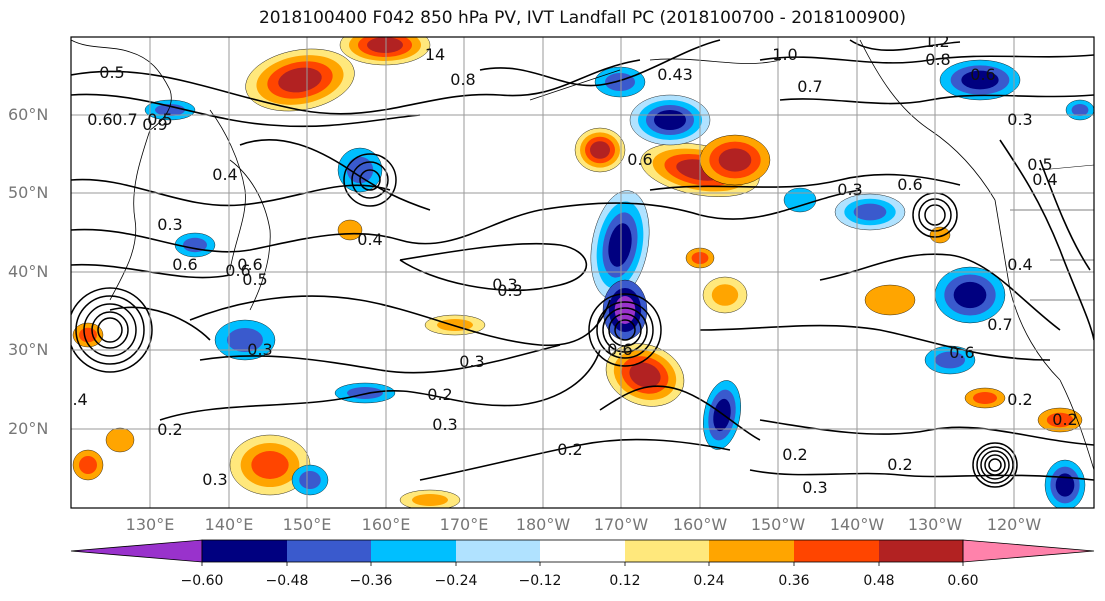 The height and width of the screenshot is (601, 1105). I want to click on colorbar-outline, so click(582, 551).